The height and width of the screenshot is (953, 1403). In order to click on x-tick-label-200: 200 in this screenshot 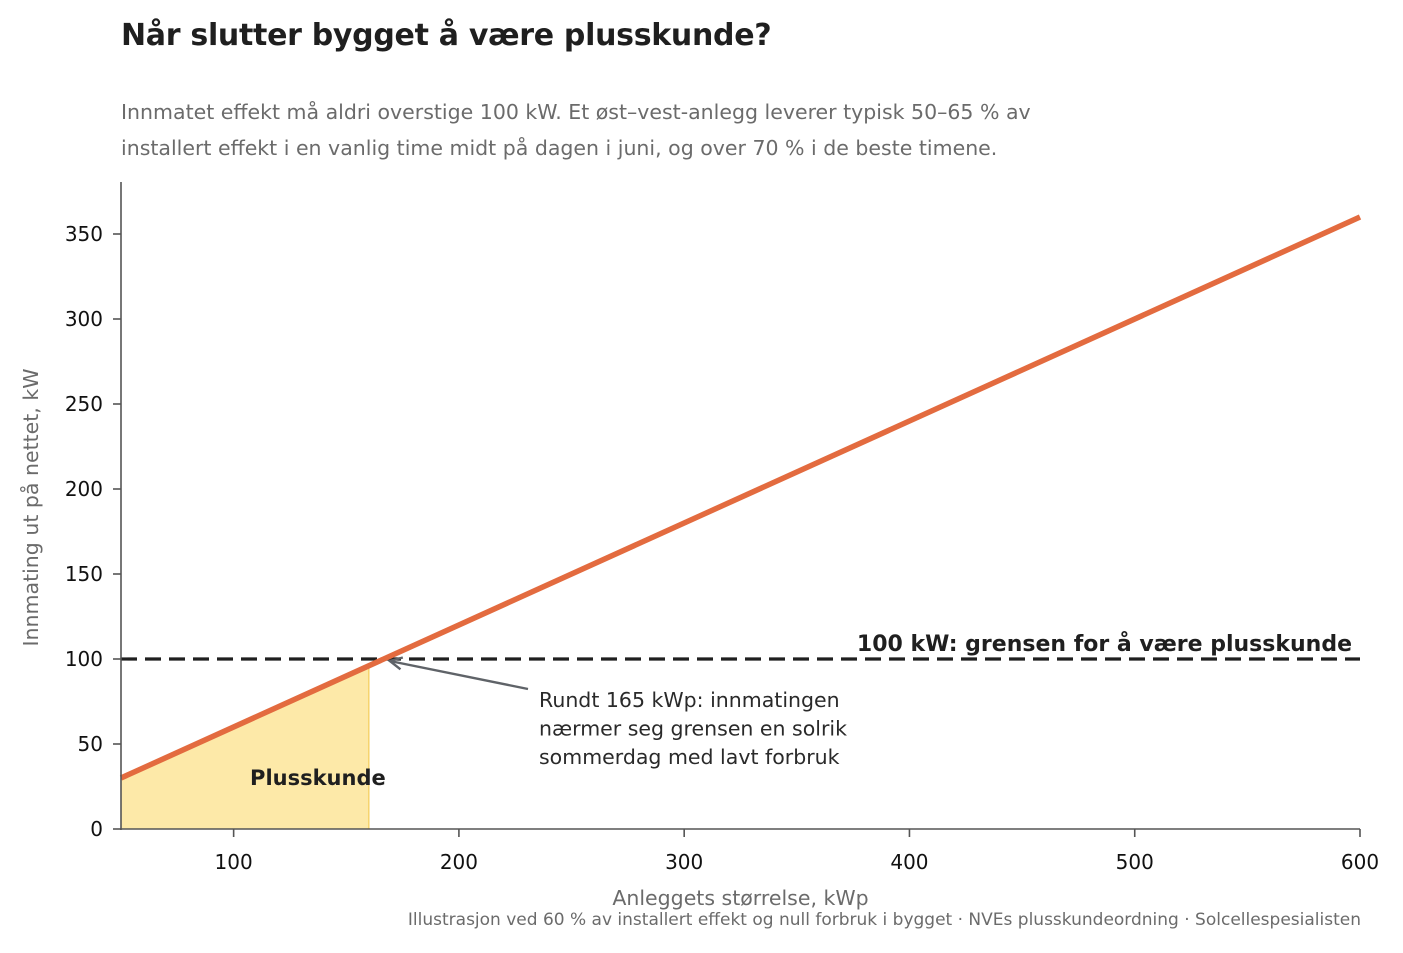, I will do `click(459, 862)`.